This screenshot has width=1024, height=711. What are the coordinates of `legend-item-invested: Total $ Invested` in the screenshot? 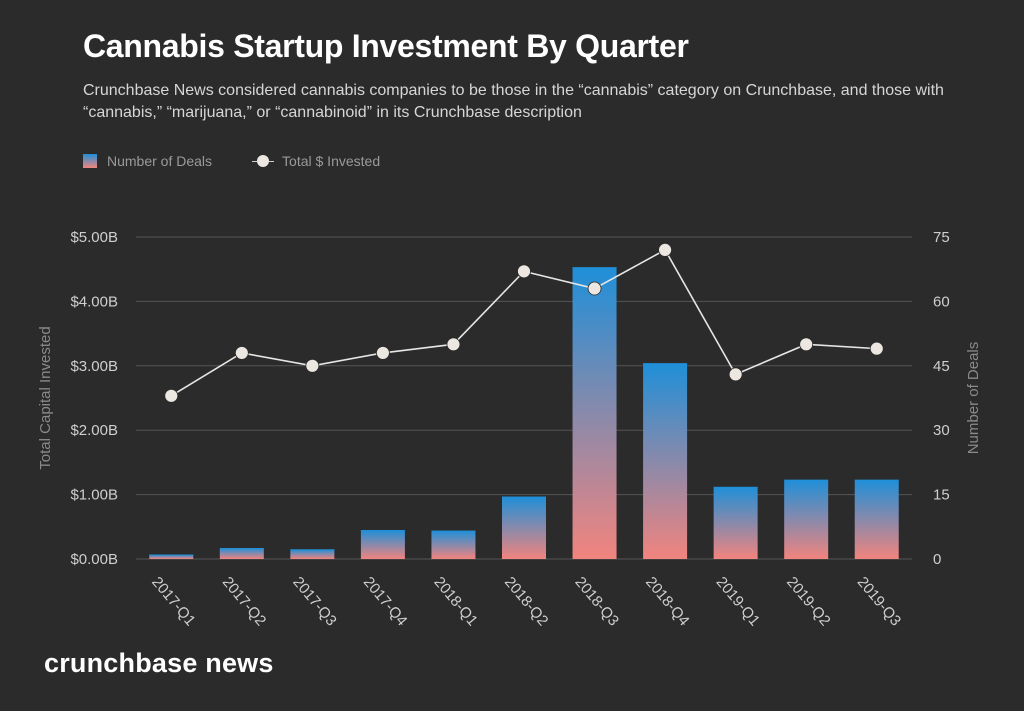 It's located at (316, 161).